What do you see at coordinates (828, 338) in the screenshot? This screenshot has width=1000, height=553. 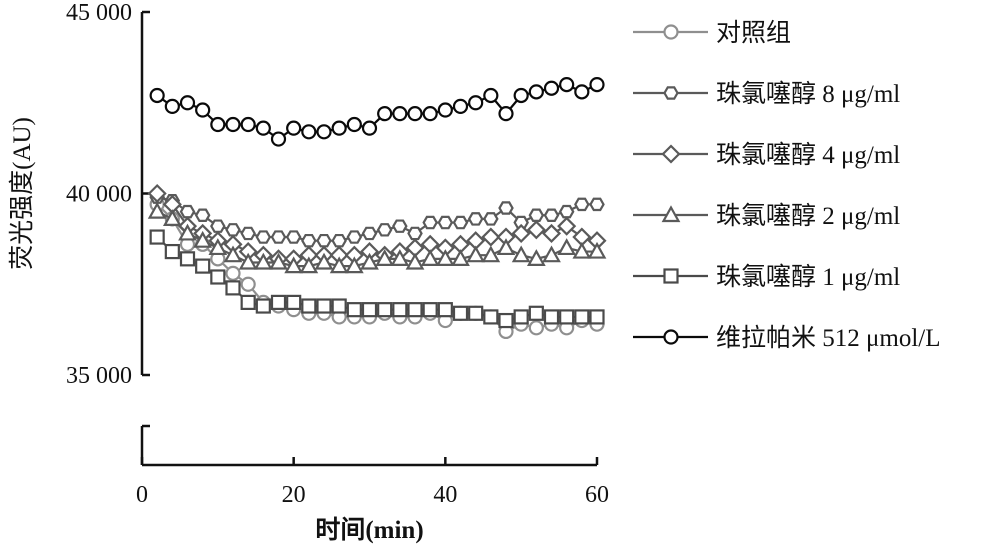 I see `legend-label: 维拉帕米 512 μmol/L` at bounding box center [828, 338].